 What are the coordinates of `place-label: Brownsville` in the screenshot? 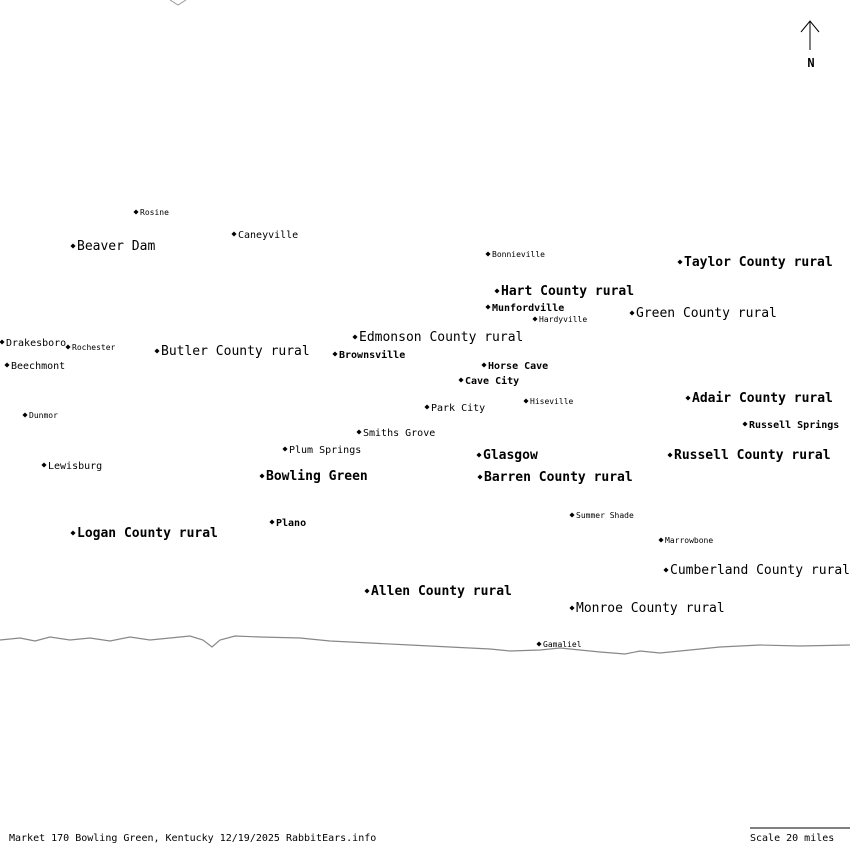 It's located at (372, 355).